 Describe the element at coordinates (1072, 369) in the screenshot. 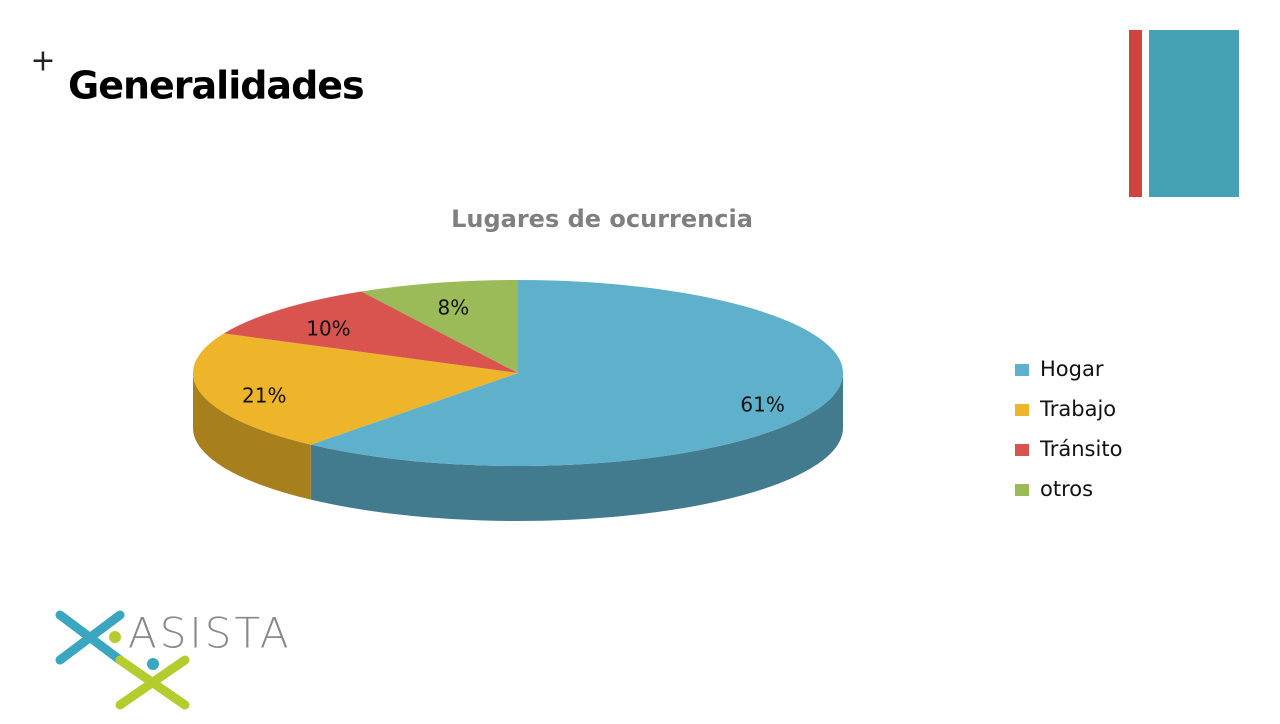

I see `legend-label: Hogar` at that location.